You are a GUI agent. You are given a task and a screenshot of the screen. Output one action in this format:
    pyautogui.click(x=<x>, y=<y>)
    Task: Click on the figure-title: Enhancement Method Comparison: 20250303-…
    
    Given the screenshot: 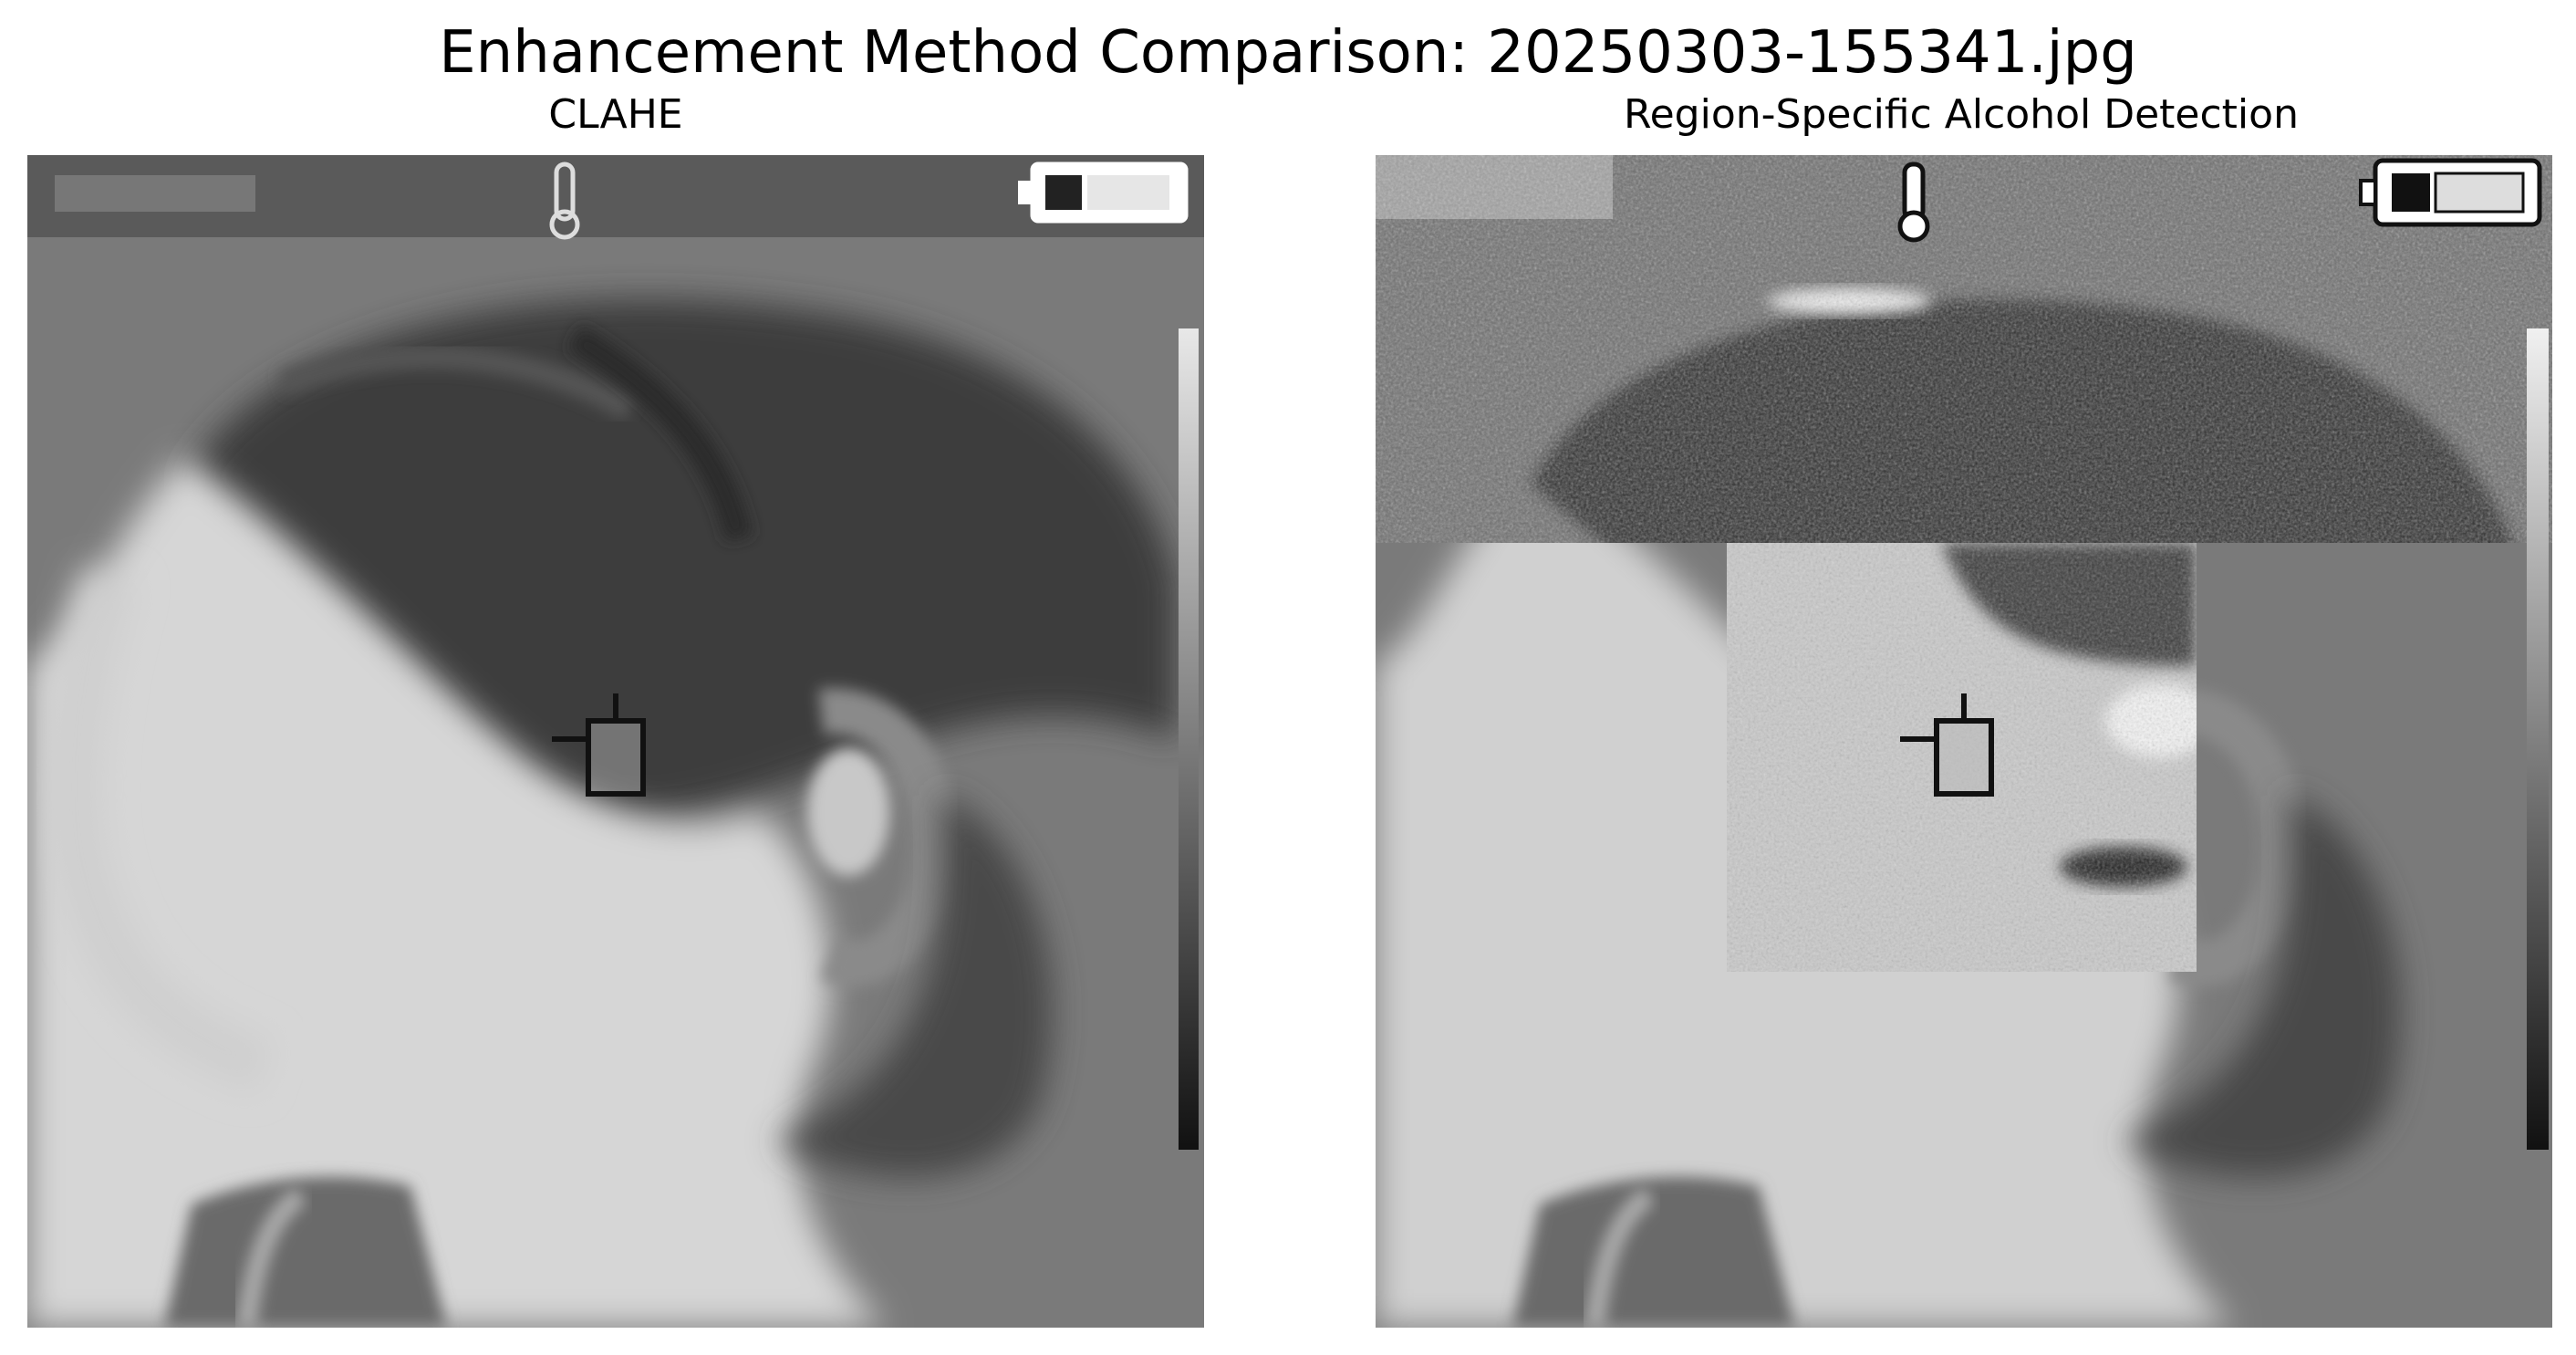 What is the action you would take?
    pyautogui.click(x=1288, y=53)
    